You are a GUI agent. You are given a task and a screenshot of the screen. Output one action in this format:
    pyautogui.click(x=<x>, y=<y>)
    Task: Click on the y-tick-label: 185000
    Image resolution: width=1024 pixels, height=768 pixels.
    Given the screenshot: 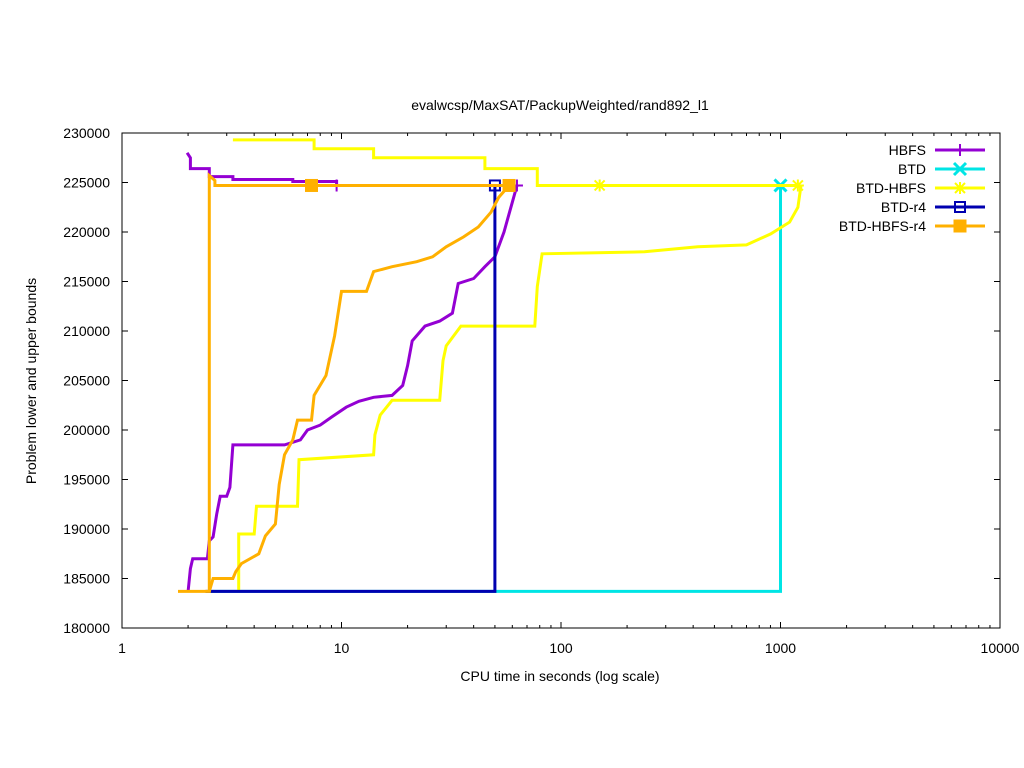 What is the action you would take?
    pyautogui.click(x=86, y=579)
    